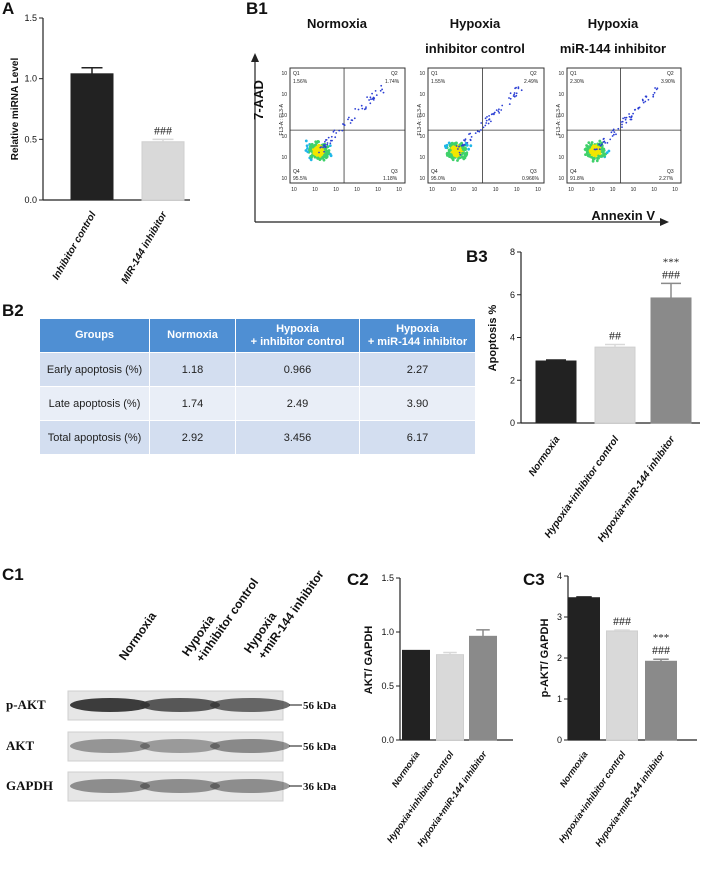 The height and width of the screenshot is (874, 709). I want to click on flow-x-axis-label: Annexin V, so click(623, 215).